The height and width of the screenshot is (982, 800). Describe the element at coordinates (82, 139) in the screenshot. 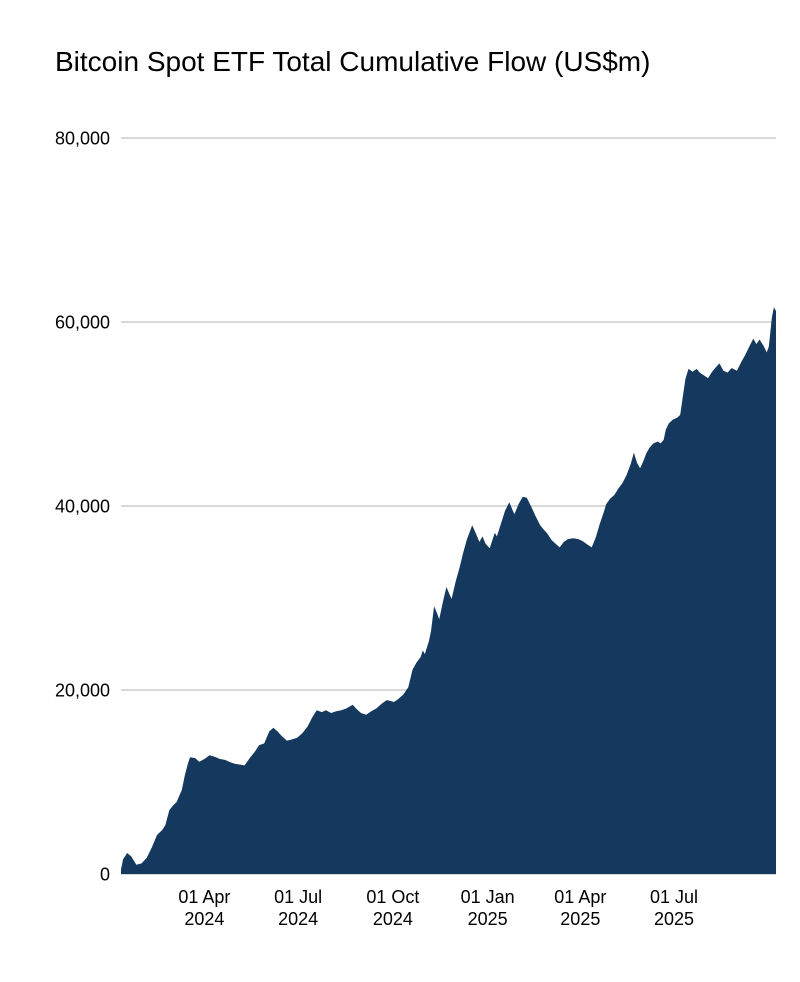

I see `y-axis-tick-label: 80,000` at that location.